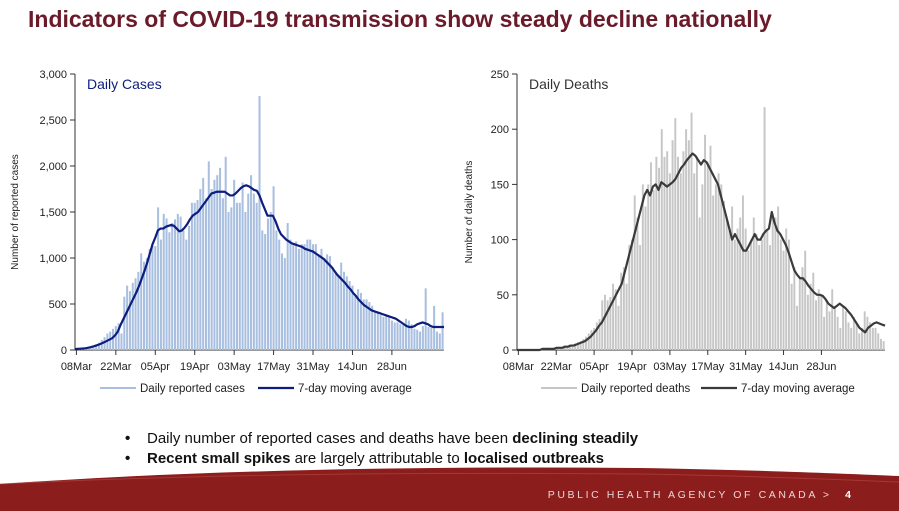 The image size is (899, 511). I want to click on chart-title: Daily Cases, so click(124, 84).